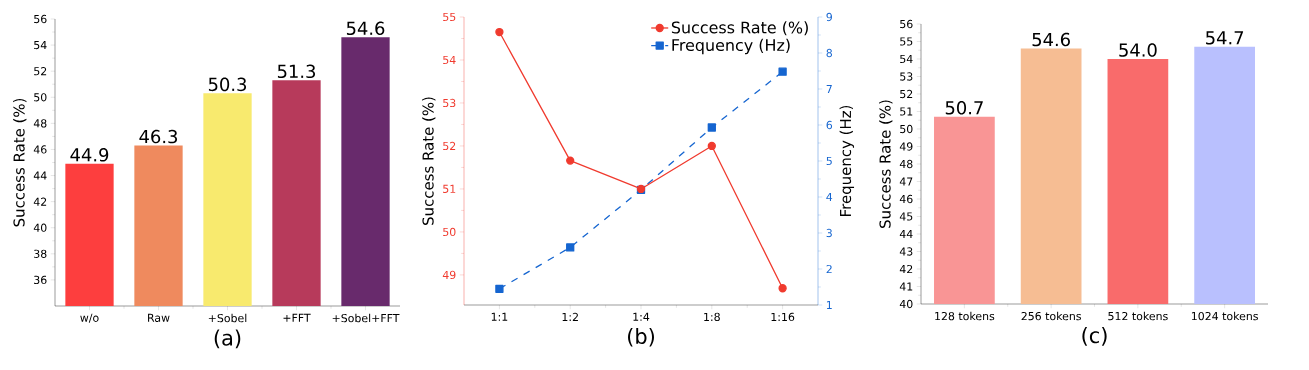 The width and height of the screenshot is (1309, 370). I want to click on x-tick-label: +FFT, so click(297, 317).